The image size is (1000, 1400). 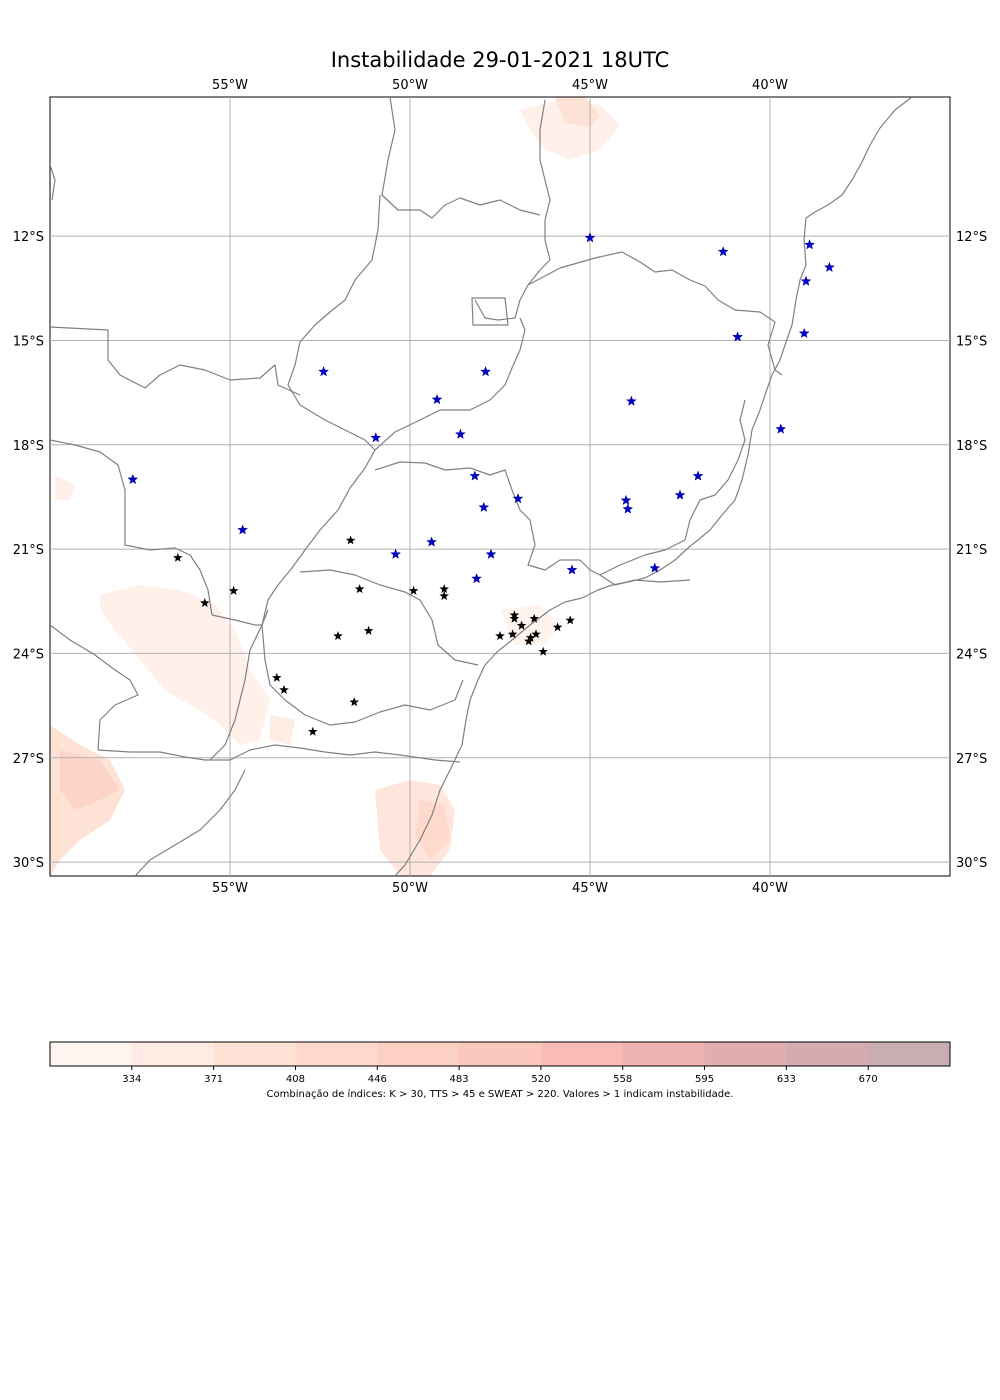 I want to click on lat-label-right: 24°S, so click(x=971, y=654).